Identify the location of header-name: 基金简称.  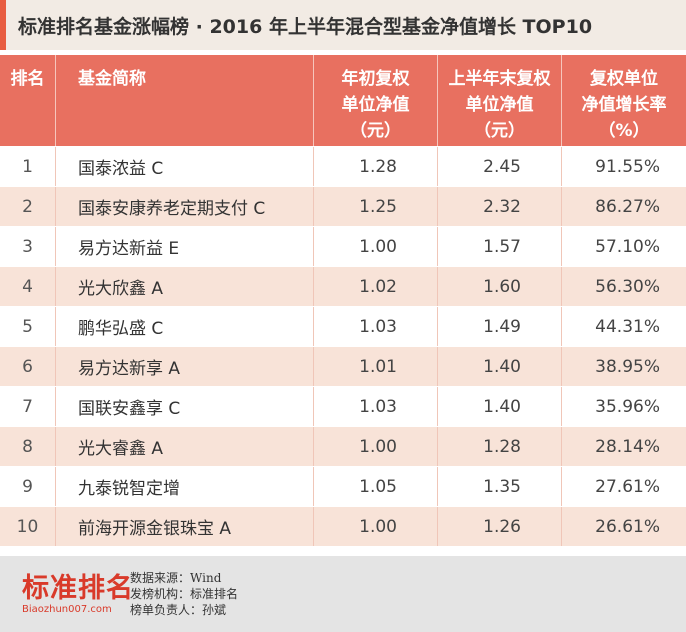
(185, 100).